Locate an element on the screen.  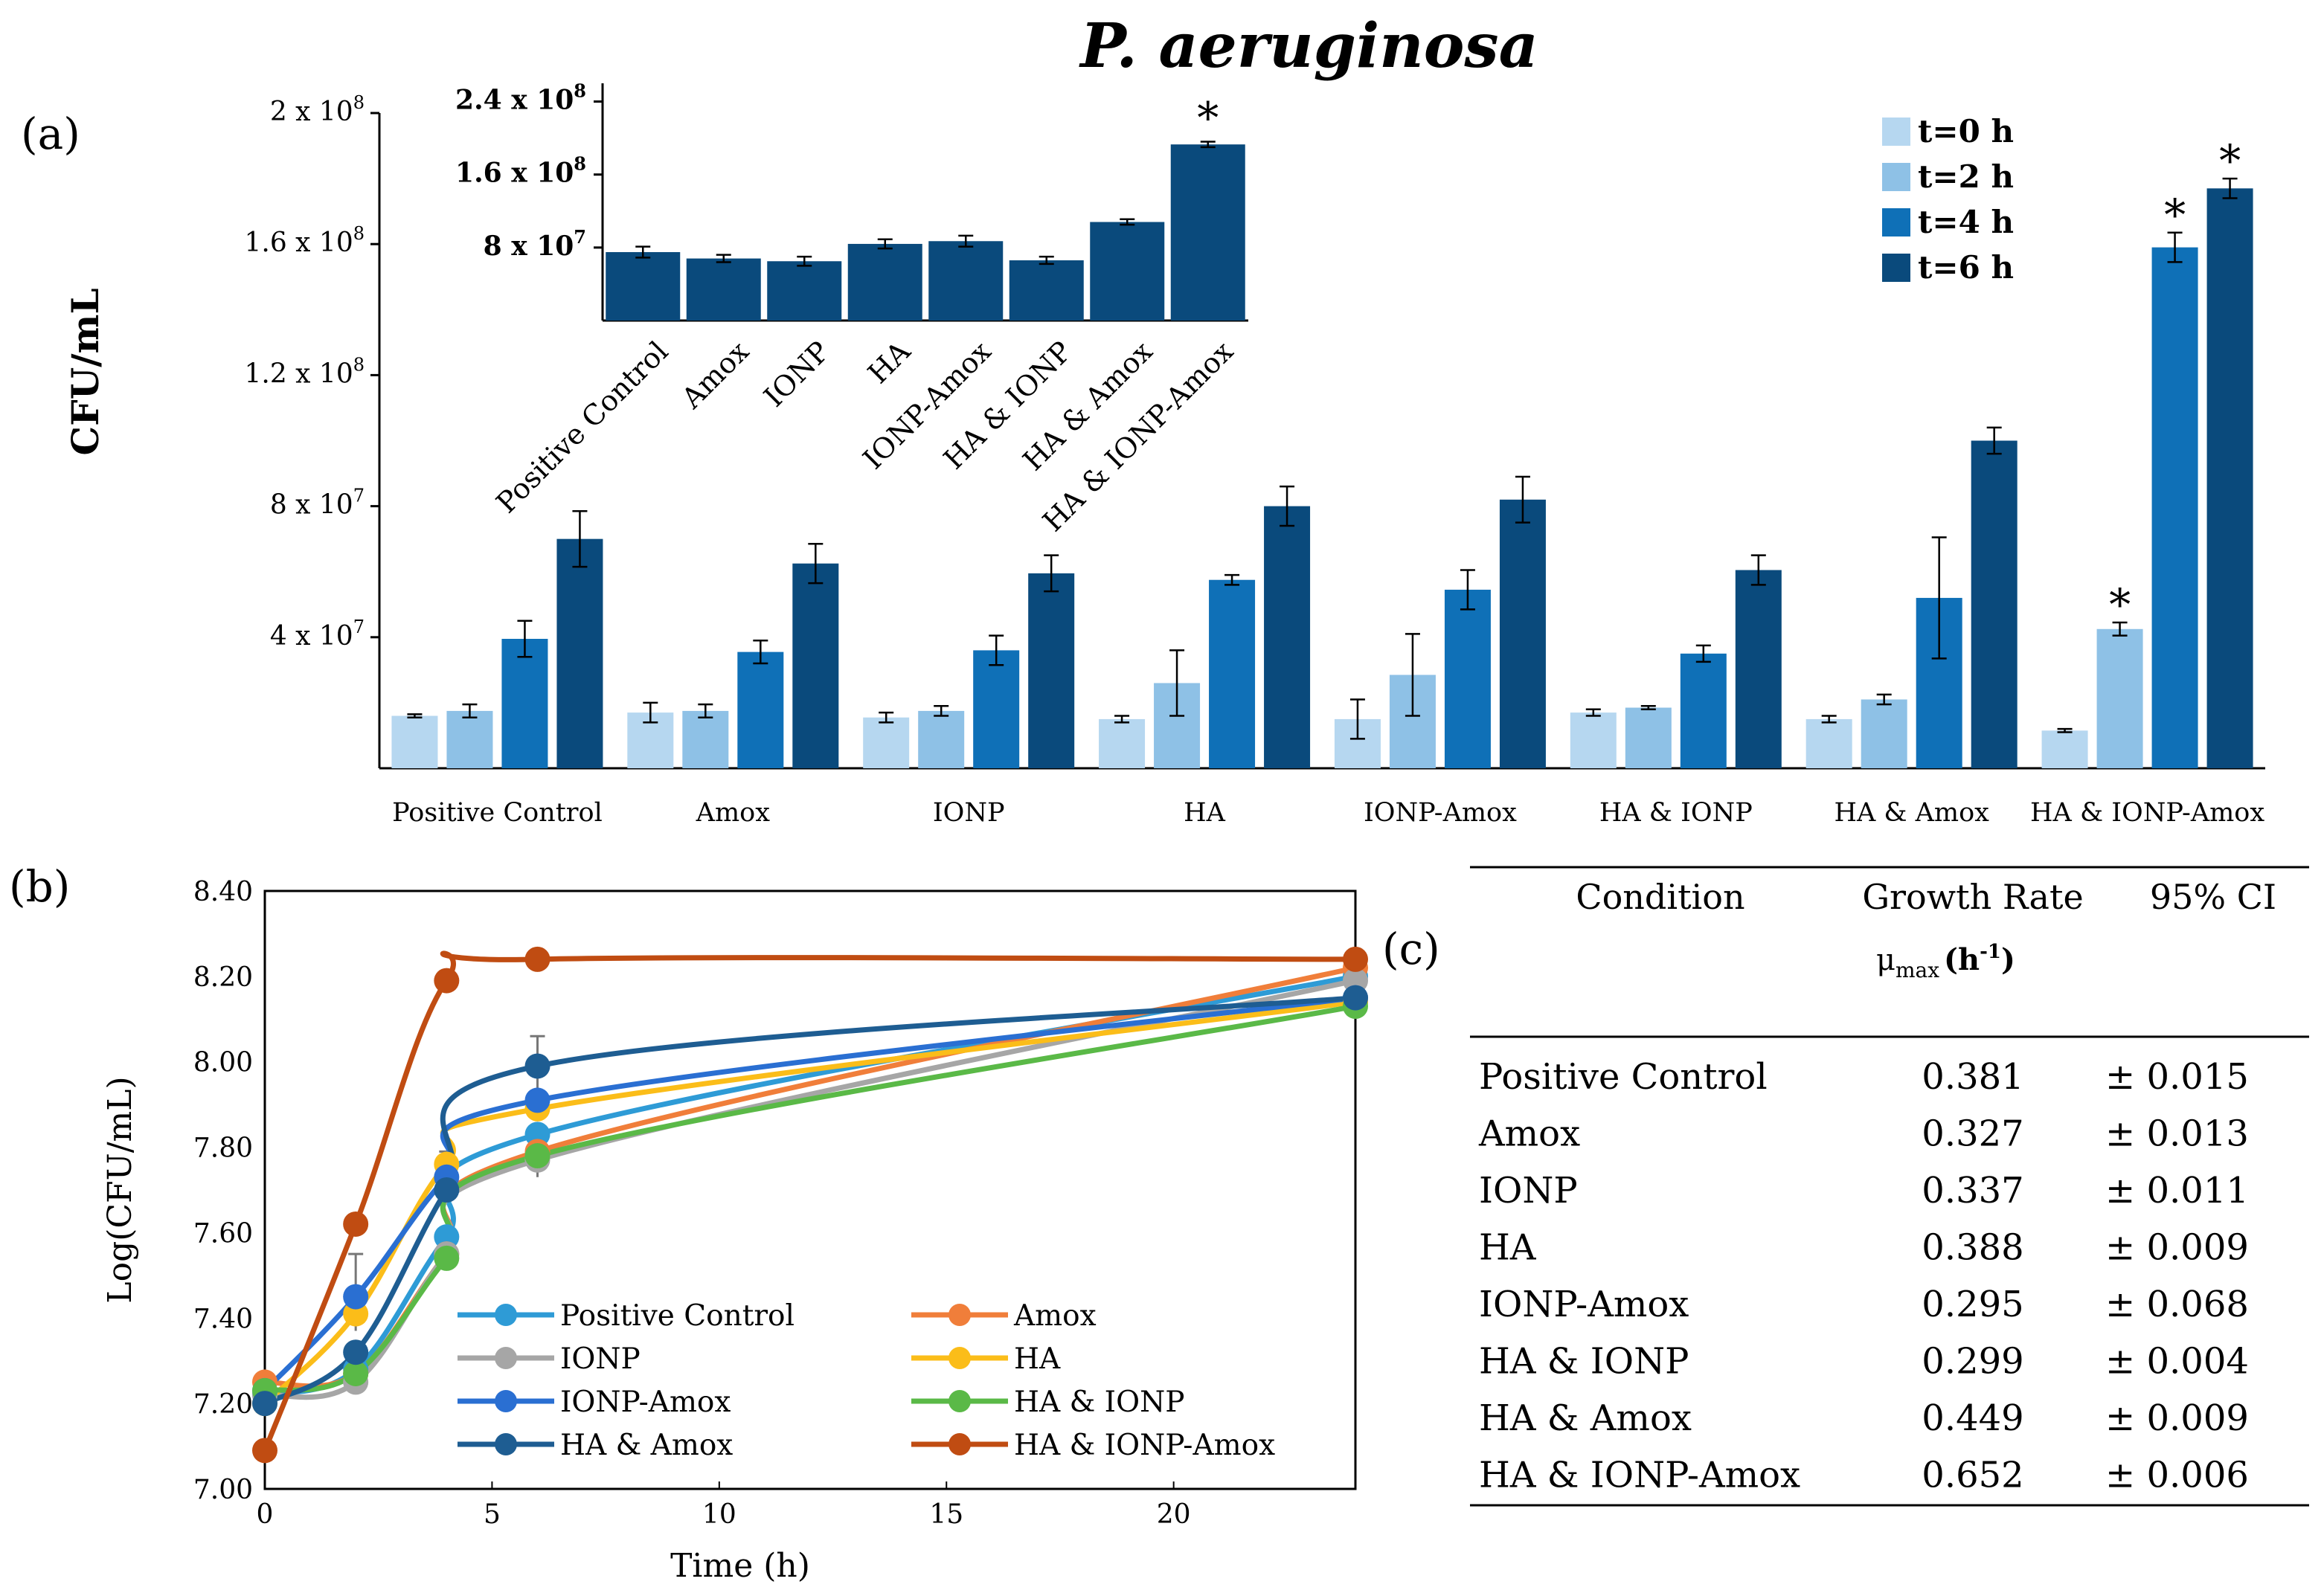
table-cell-growth-rate: 0.652 is located at coordinates (1972, 1475).